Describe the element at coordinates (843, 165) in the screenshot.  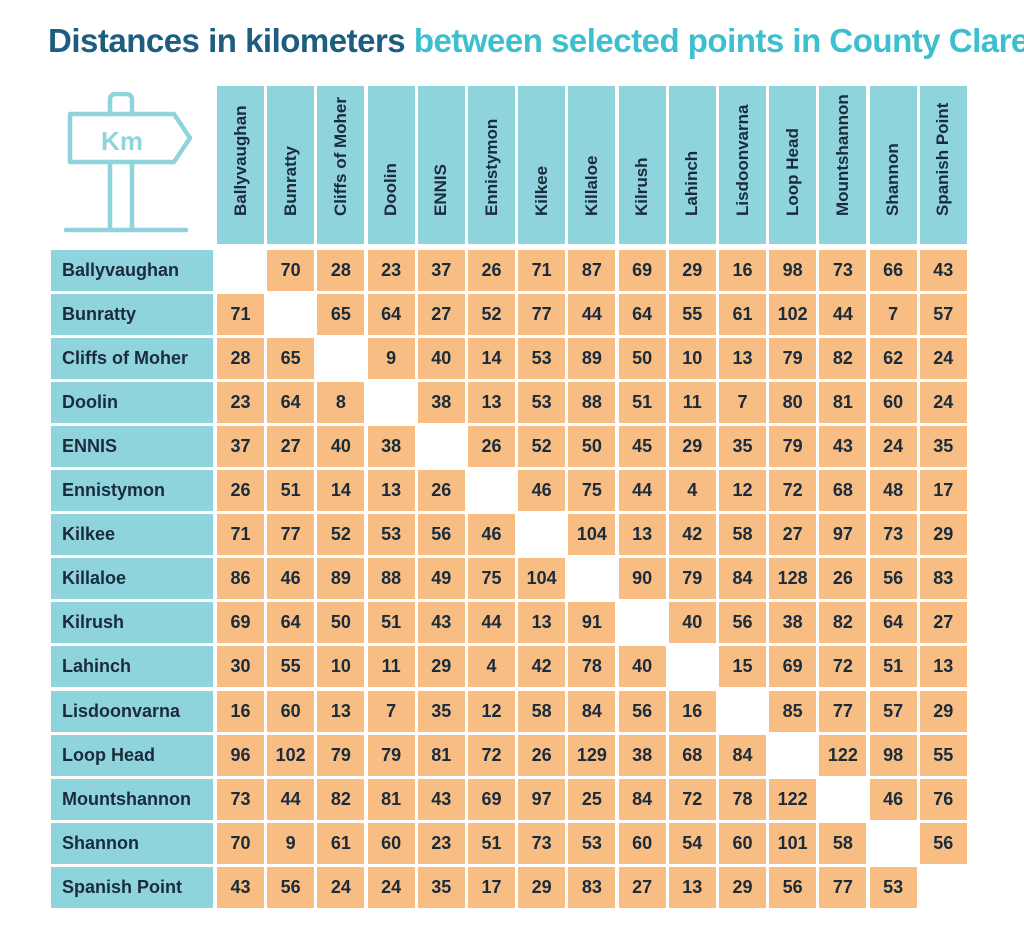
I see `column-header: Mountshannon` at that location.